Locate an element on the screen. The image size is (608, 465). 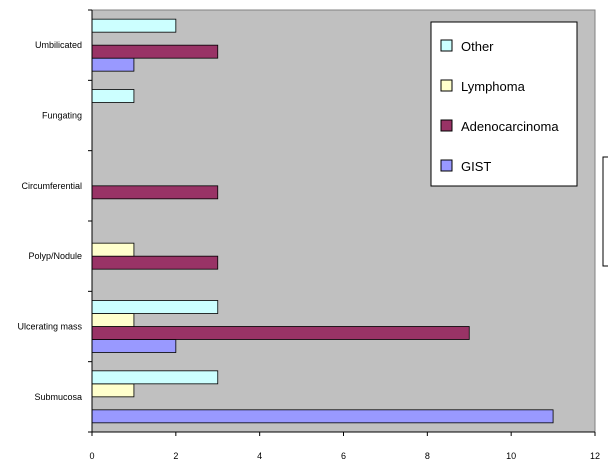
category-label: Polyp/Nodule is located at coordinates (55, 256).